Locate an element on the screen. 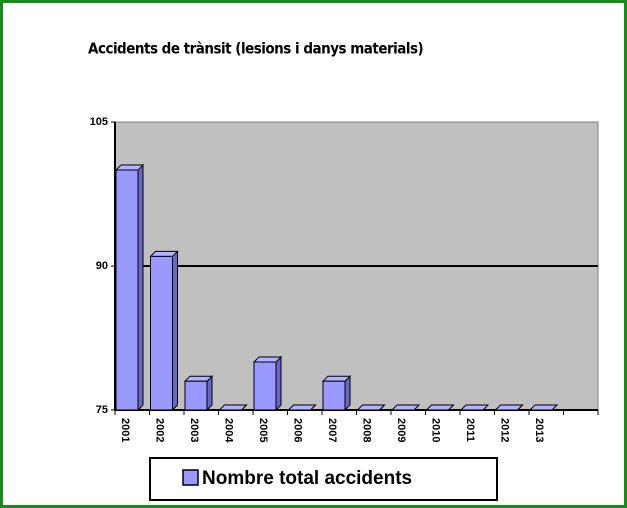 This screenshot has height=508, width=627. x-tick-label: 2013 is located at coordinates (539, 430).